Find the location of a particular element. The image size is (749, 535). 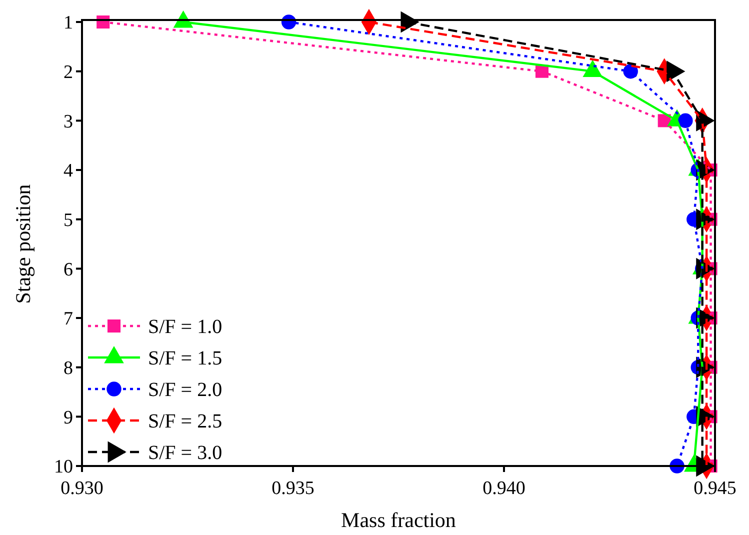

x-tick-label: 0.945 is located at coordinates (715, 488).